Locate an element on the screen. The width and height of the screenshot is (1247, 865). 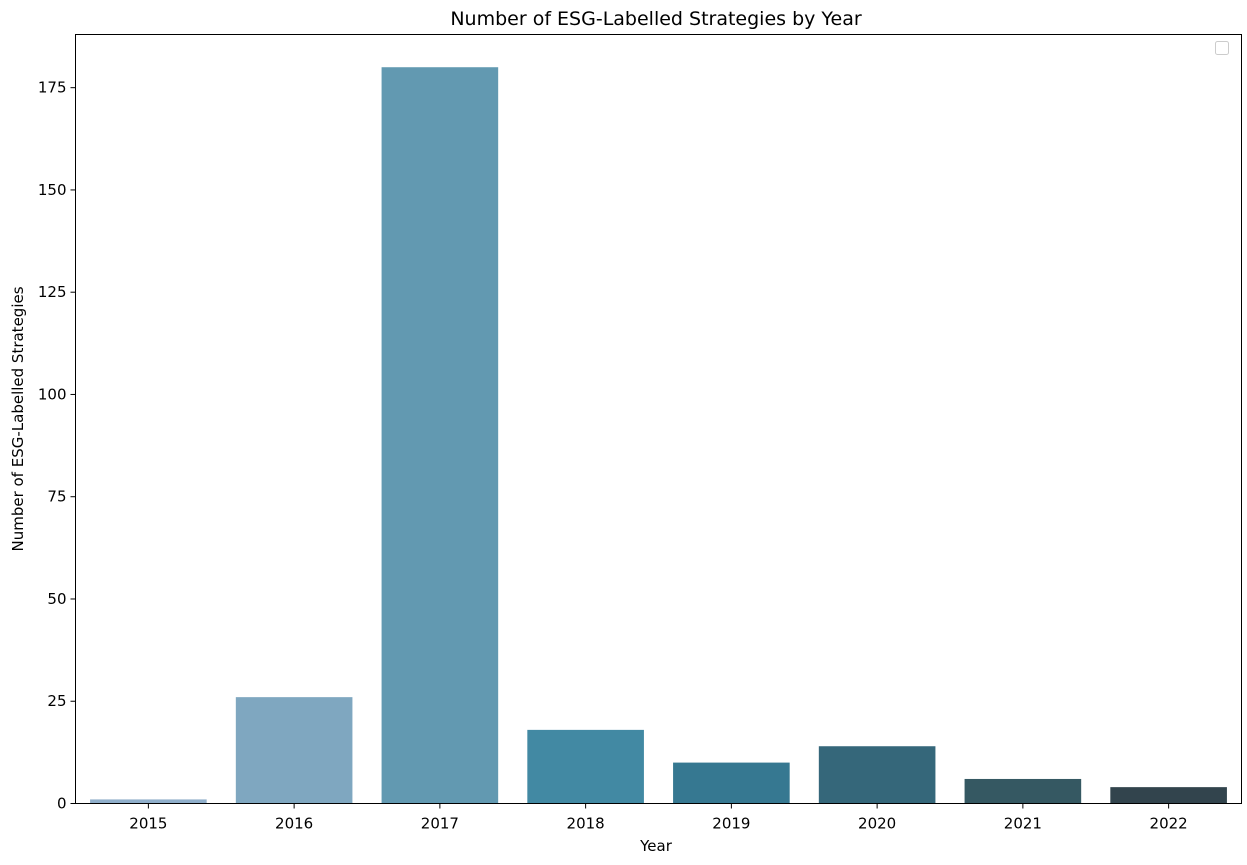
legend-box is located at coordinates (1222, 48).